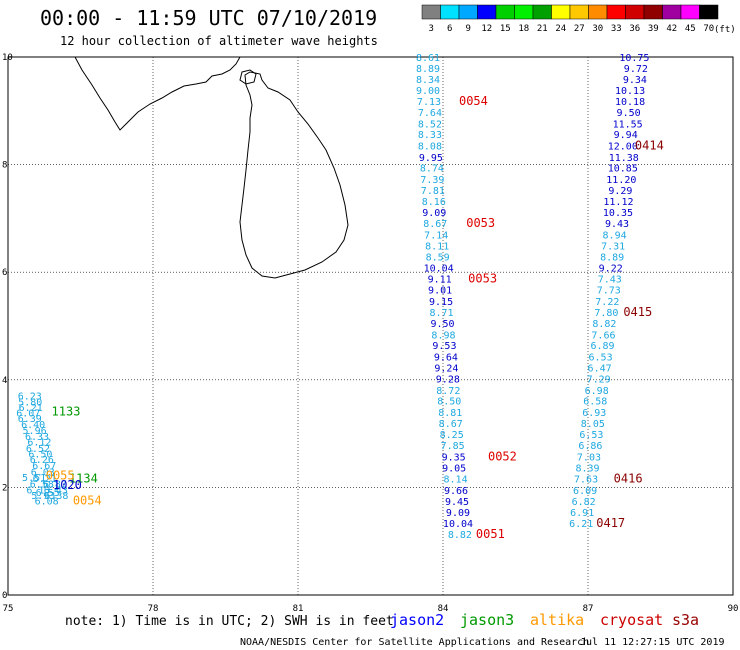 This screenshot has width=740, height=650. What do you see at coordinates (417, 620) in the screenshot?
I see `legend-item-jason2: jason2` at bounding box center [417, 620].